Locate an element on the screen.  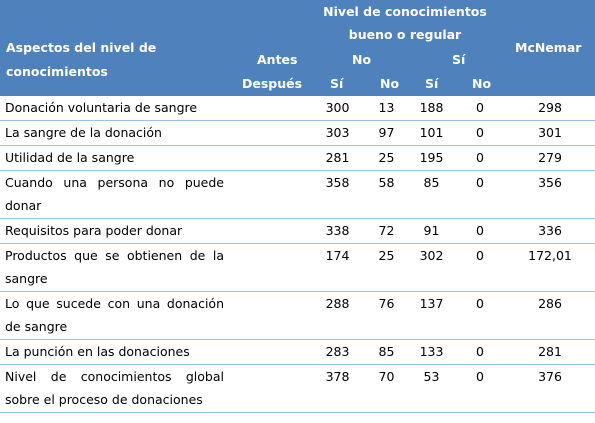
count-cell: 58 is located at coordinates (386, 194).